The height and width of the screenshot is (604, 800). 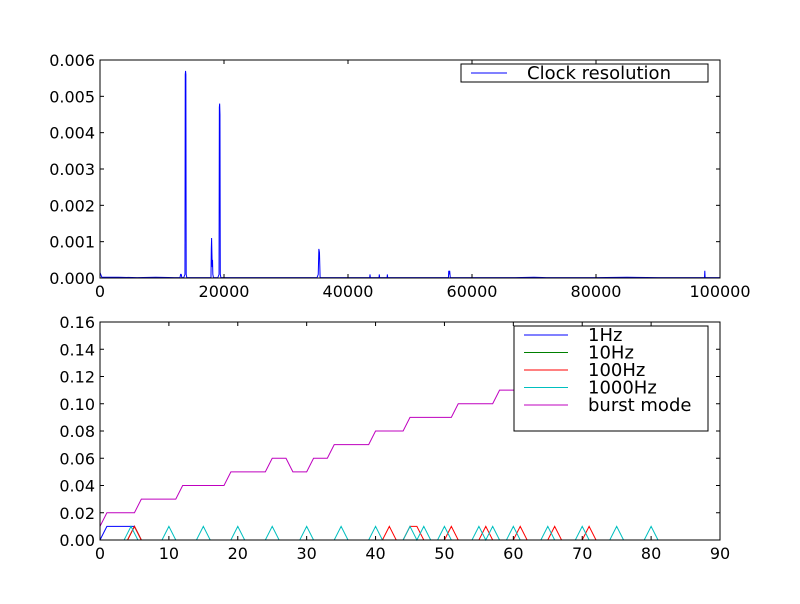 What do you see at coordinates (100, 553) in the screenshot?
I see `chart-2-x-tick-label: 0` at bounding box center [100, 553].